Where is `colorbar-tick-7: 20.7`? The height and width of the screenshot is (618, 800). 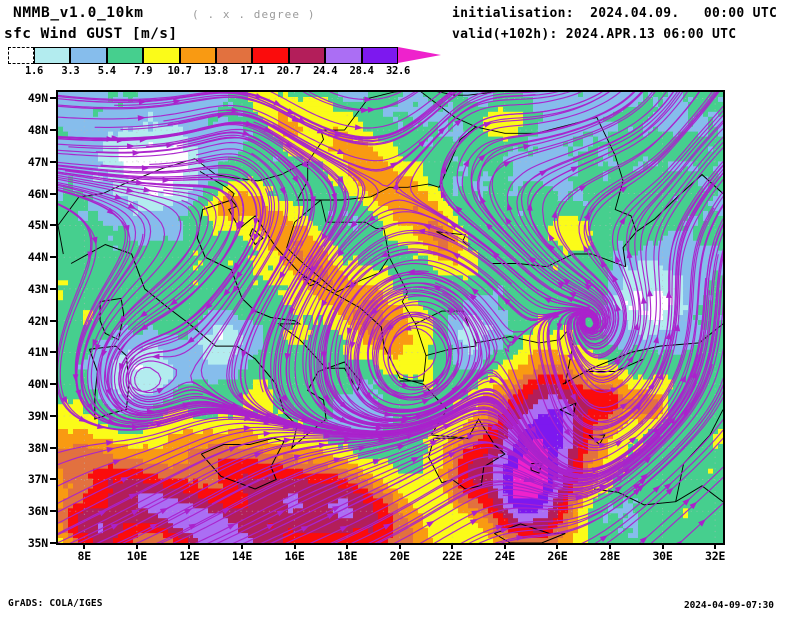 colorbar-tick-7: 20.7 is located at coordinates (288, 71).